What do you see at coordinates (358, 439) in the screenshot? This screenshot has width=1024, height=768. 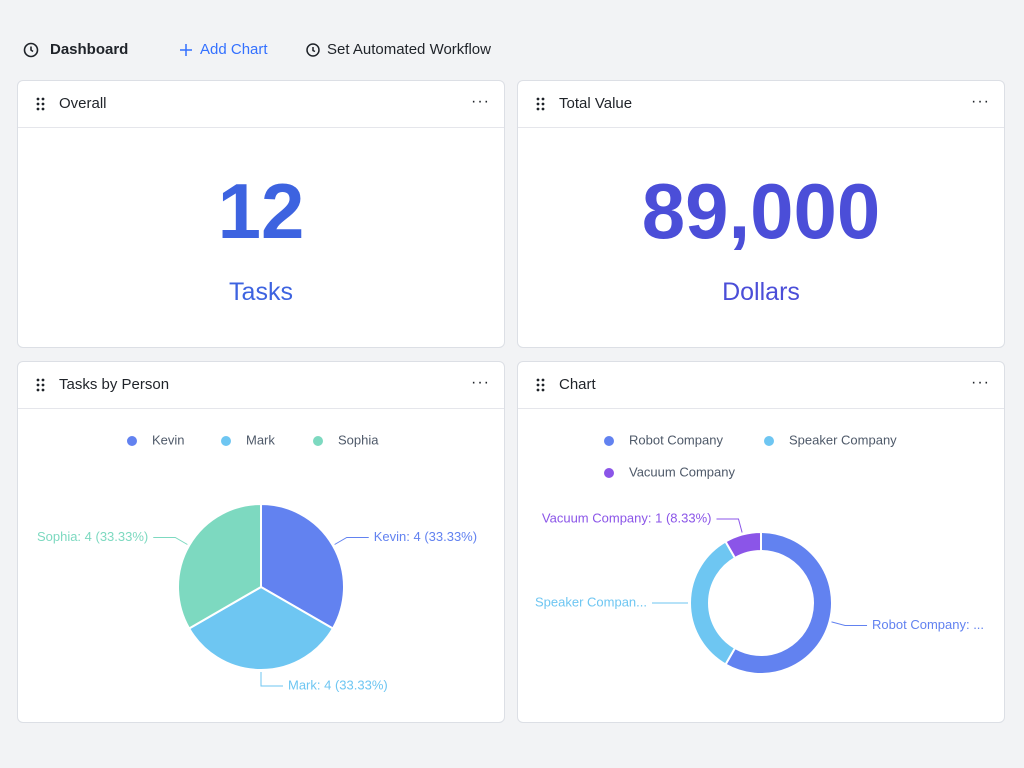 I see `legend-label: Sophia` at bounding box center [358, 439].